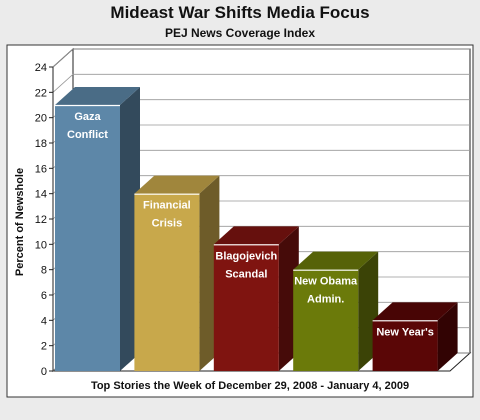 The width and height of the screenshot is (480, 420). I want to click on y-tick-label: 12, so click(41, 220).